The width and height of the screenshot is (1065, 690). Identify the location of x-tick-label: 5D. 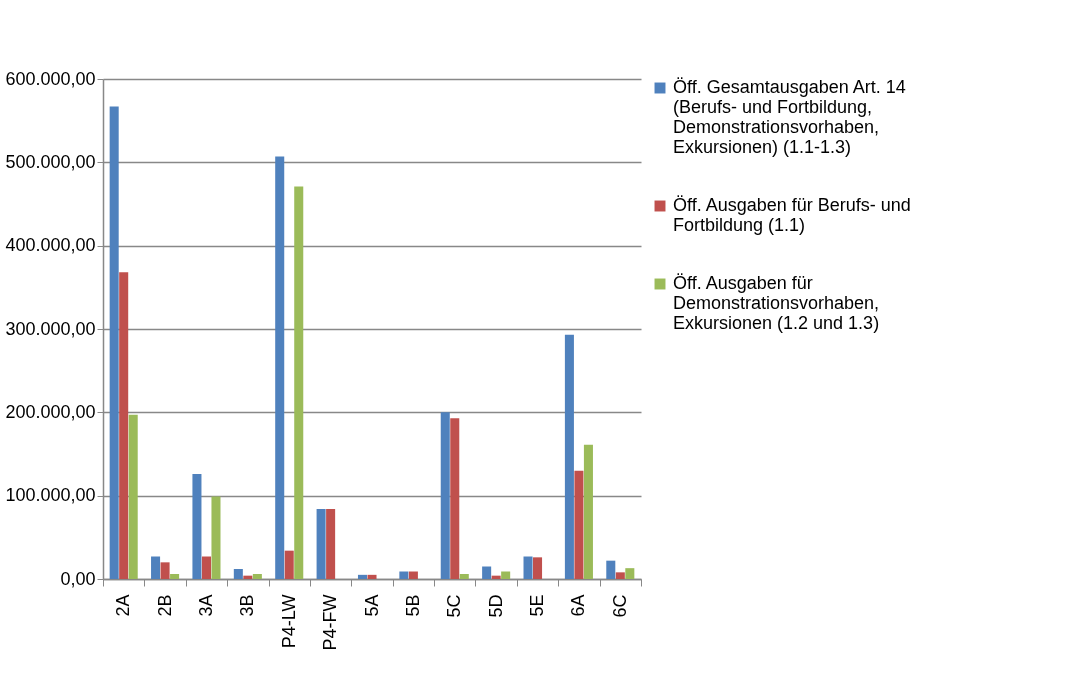
(495, 606).